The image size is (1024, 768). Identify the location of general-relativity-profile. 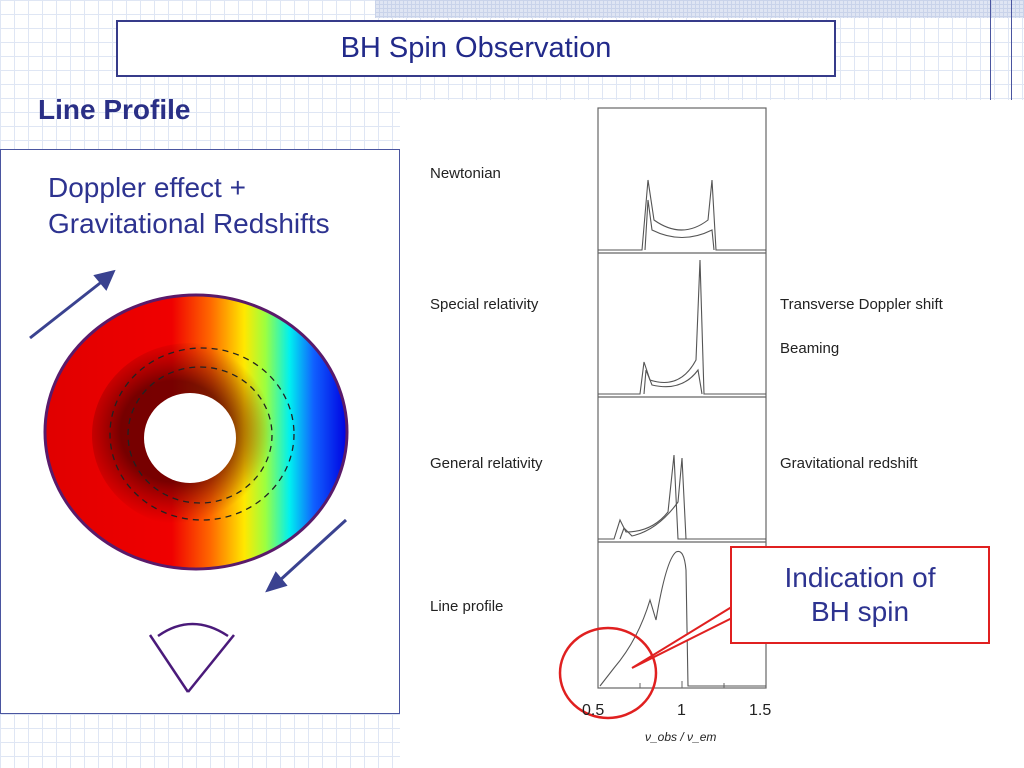
(682, 497).